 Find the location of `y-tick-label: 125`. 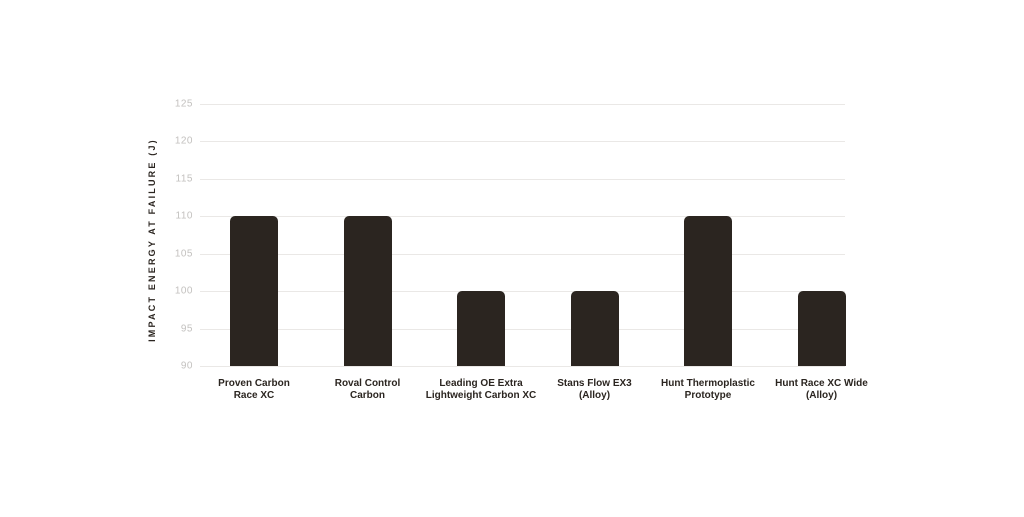

y-tick-label: 125 is located at coordinates (183, 104).